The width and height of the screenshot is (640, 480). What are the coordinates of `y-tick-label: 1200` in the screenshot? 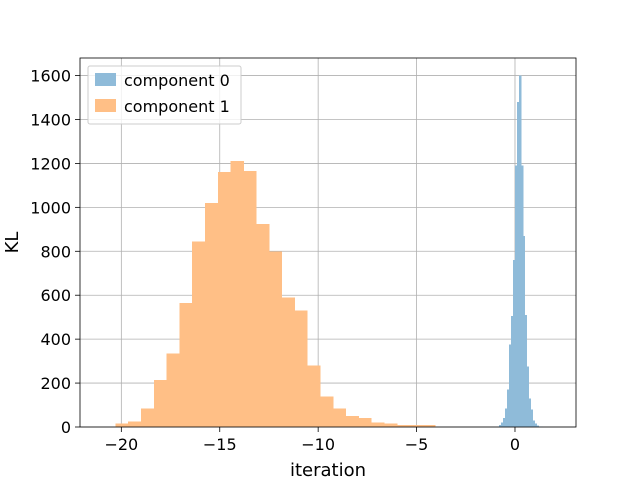 It's located at (50, 163).